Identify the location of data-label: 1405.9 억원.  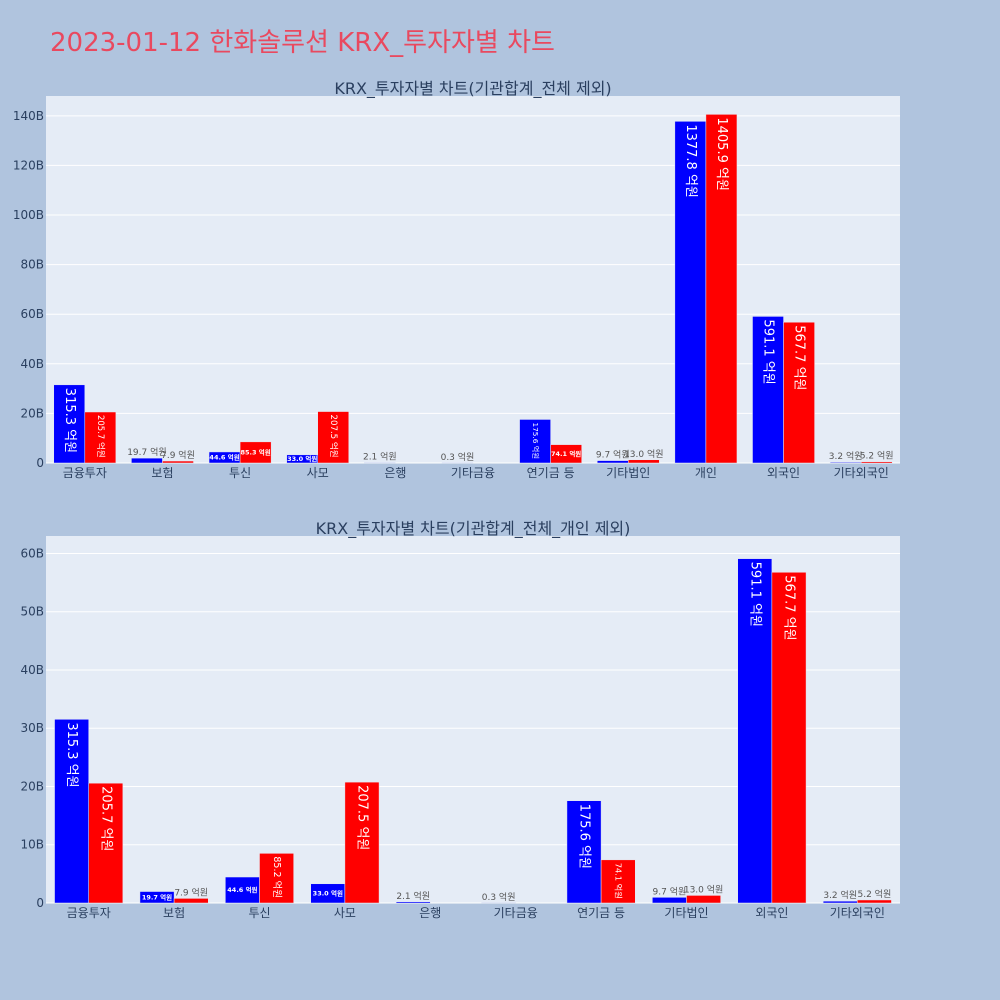
(721, 154).